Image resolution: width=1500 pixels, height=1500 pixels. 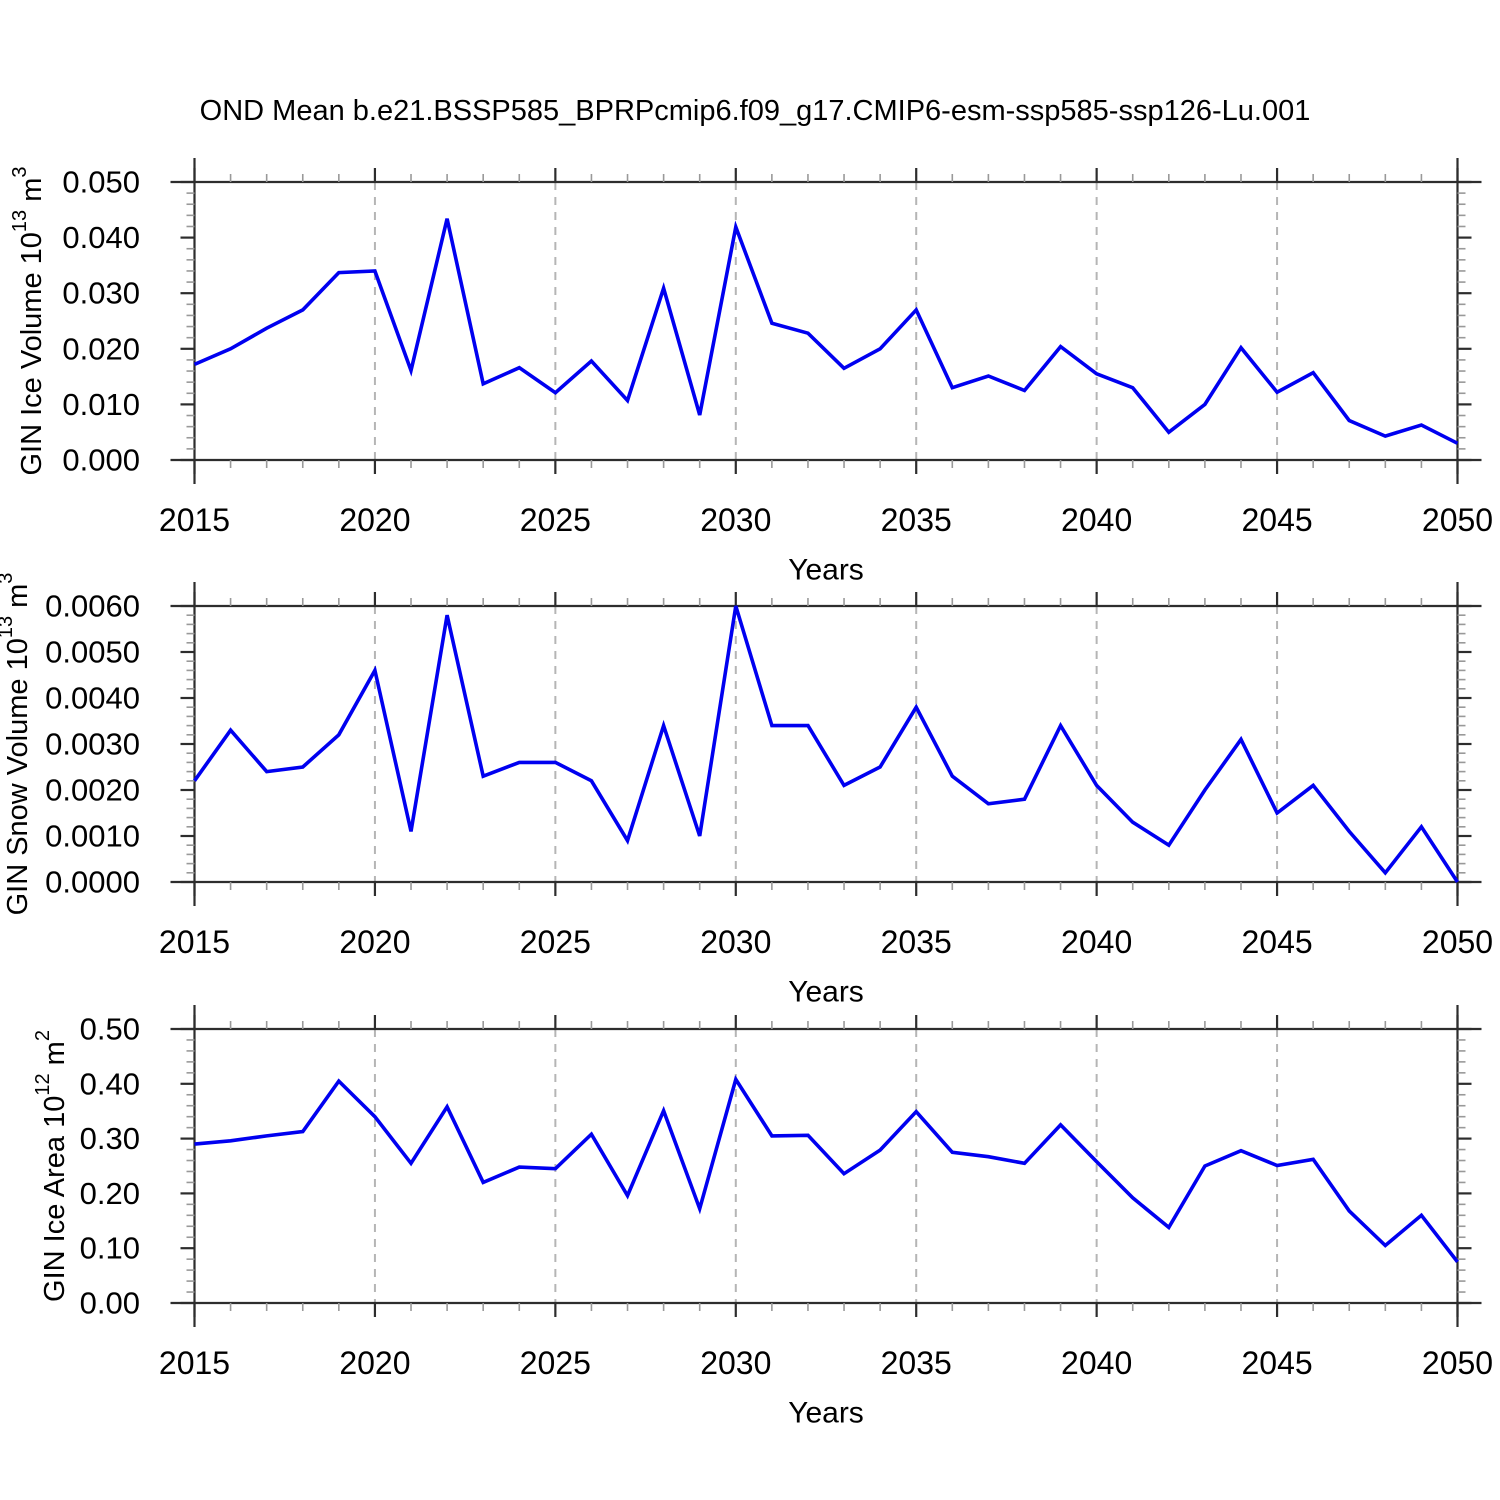 I want to click on y-tick-label: 0.0000, so click(x=92, y=882).